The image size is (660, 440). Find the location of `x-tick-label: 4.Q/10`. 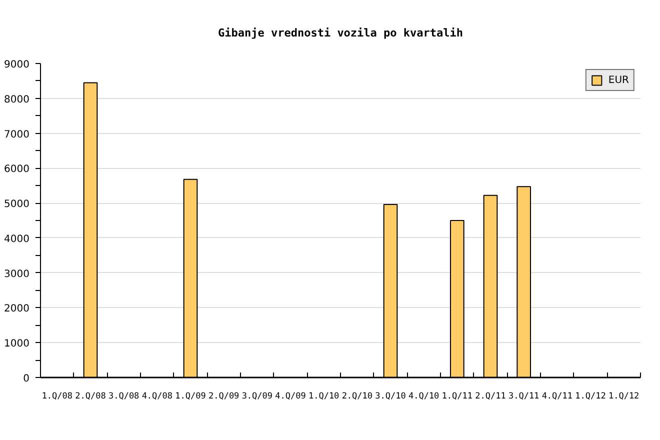

x-tick-label: 4.Q/10 is located at coordinates (424, 397).